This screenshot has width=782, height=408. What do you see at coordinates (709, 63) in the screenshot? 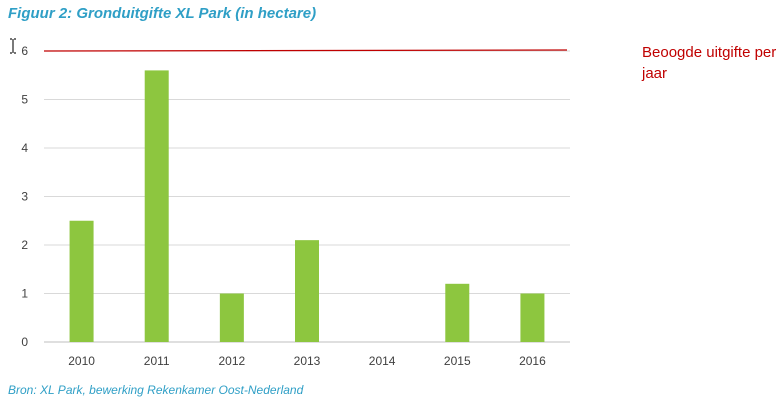
I see `reference-line-label: Beoogde uitgifte per jaar` at bounding box center [709, 63].